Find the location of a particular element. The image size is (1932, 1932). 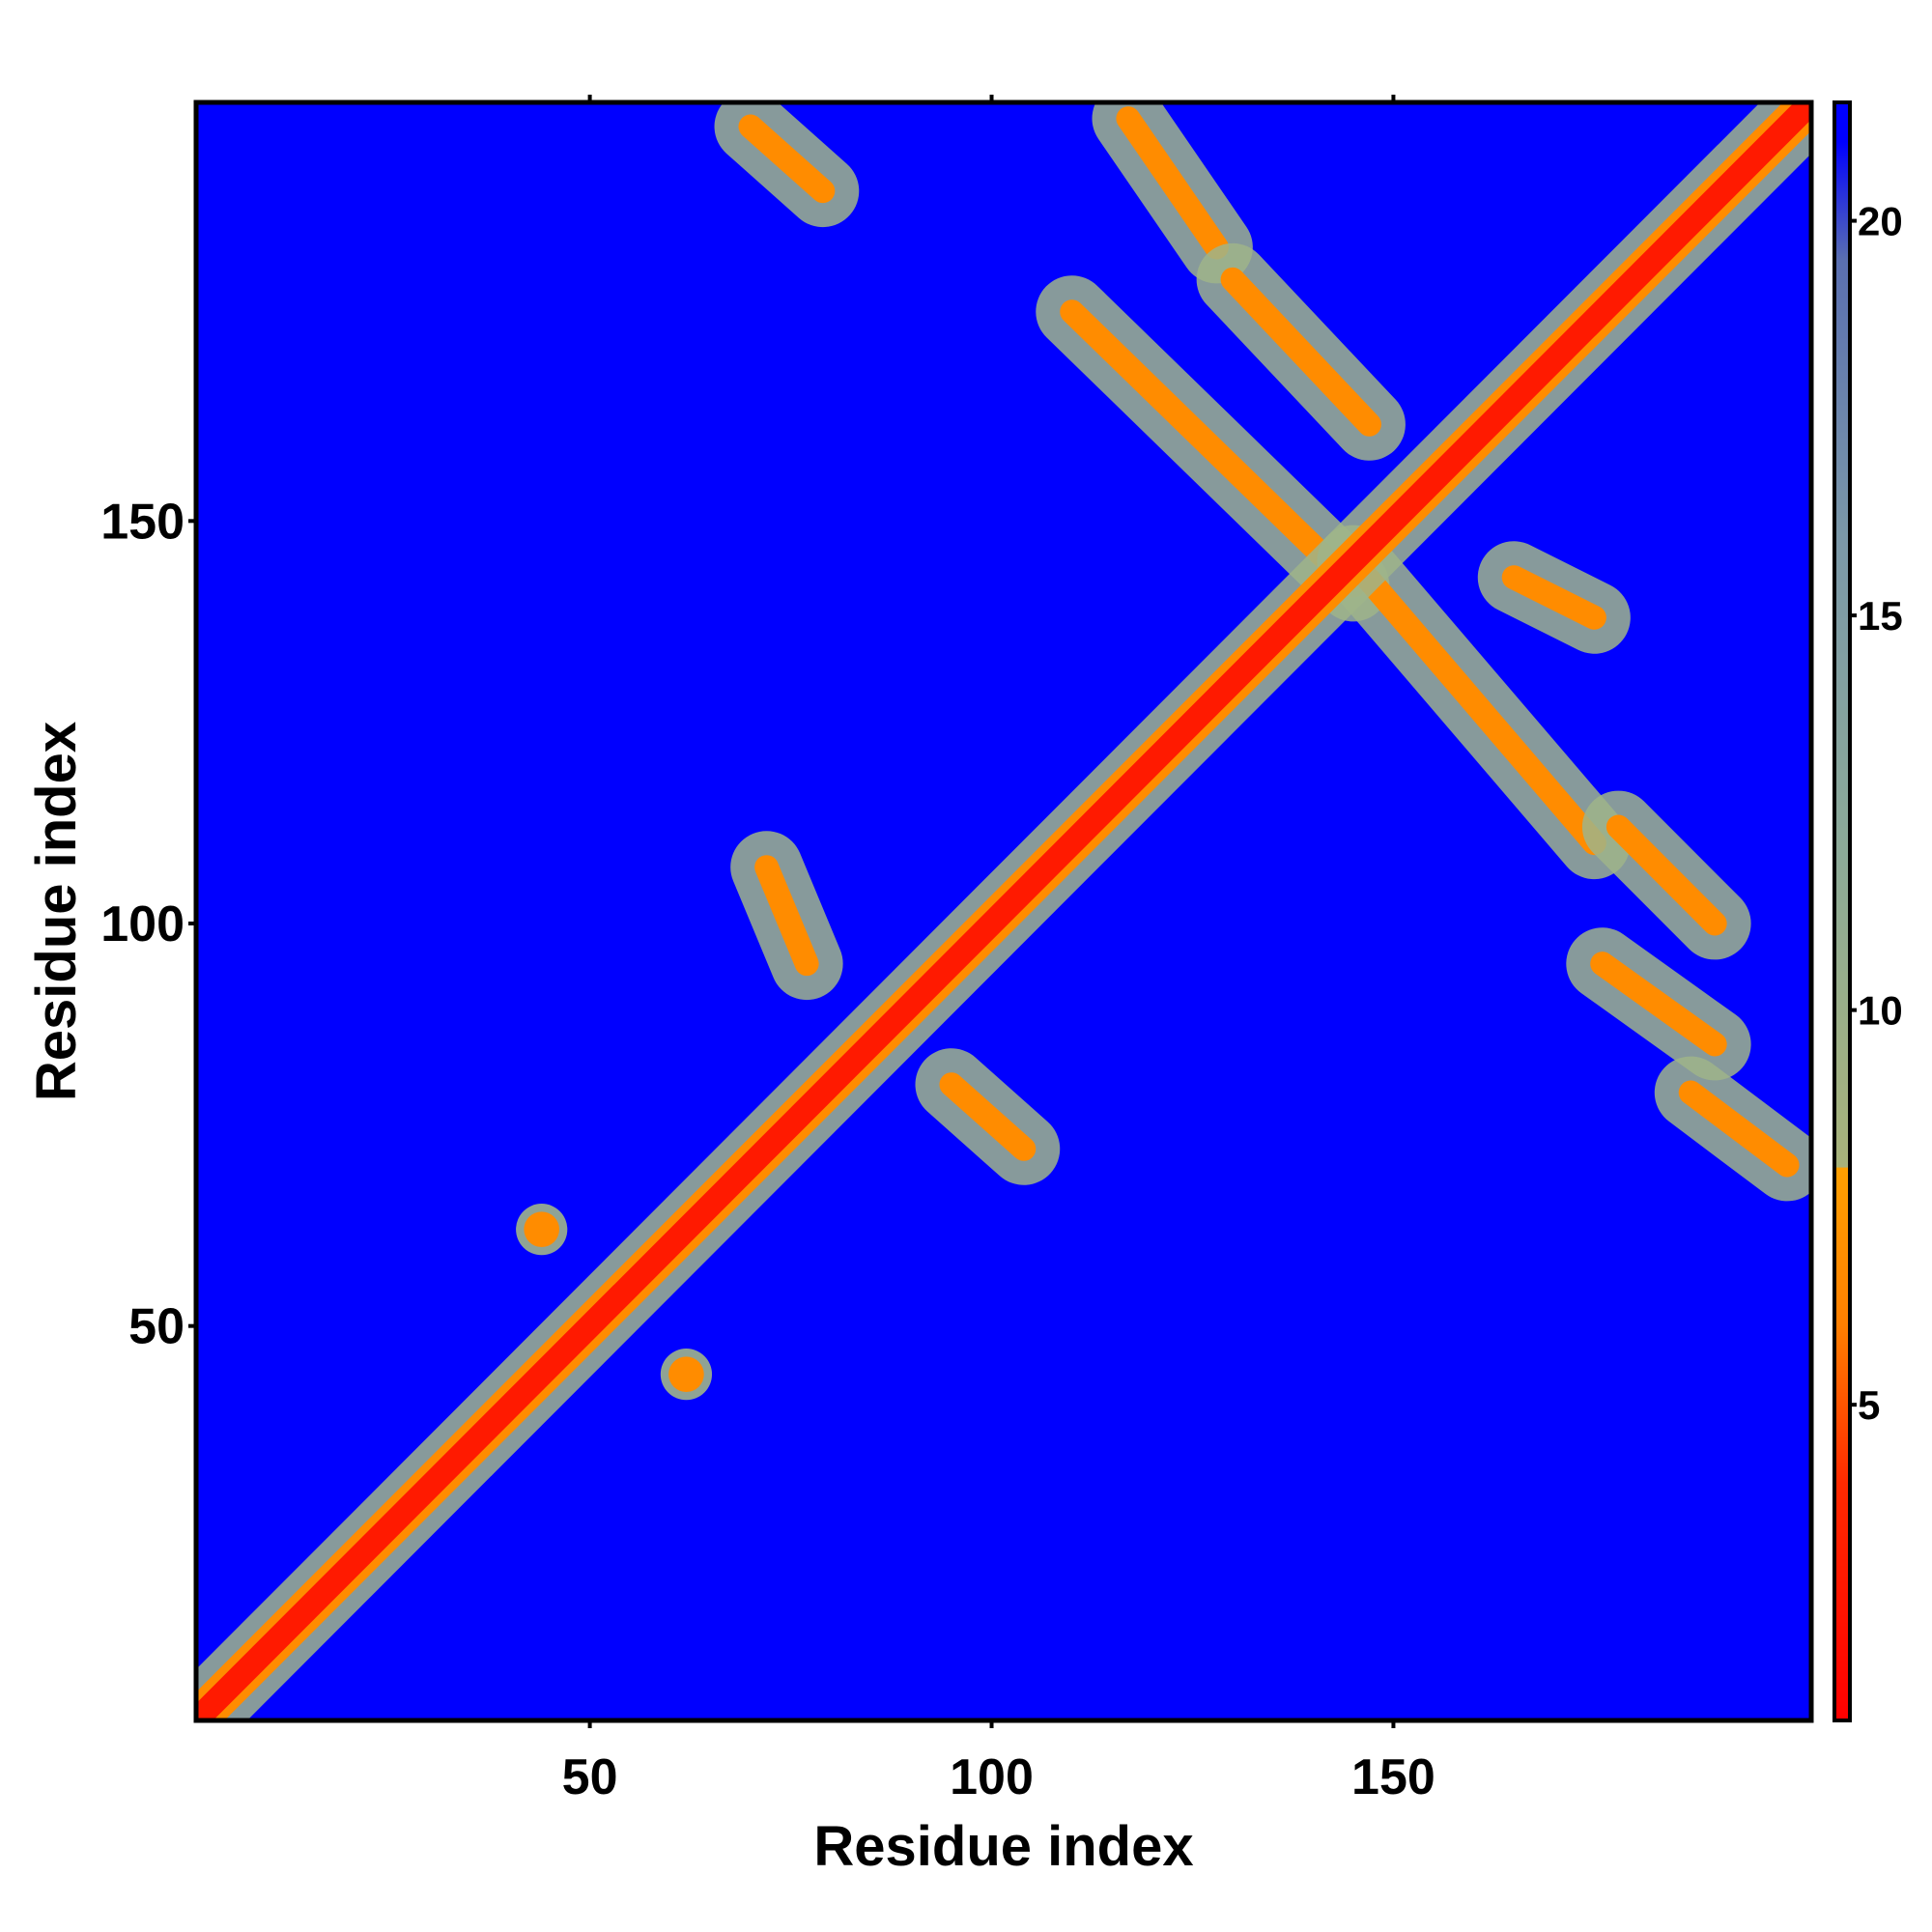

colorbar-tick-label: 15 is located at coordinates (1880, 616).